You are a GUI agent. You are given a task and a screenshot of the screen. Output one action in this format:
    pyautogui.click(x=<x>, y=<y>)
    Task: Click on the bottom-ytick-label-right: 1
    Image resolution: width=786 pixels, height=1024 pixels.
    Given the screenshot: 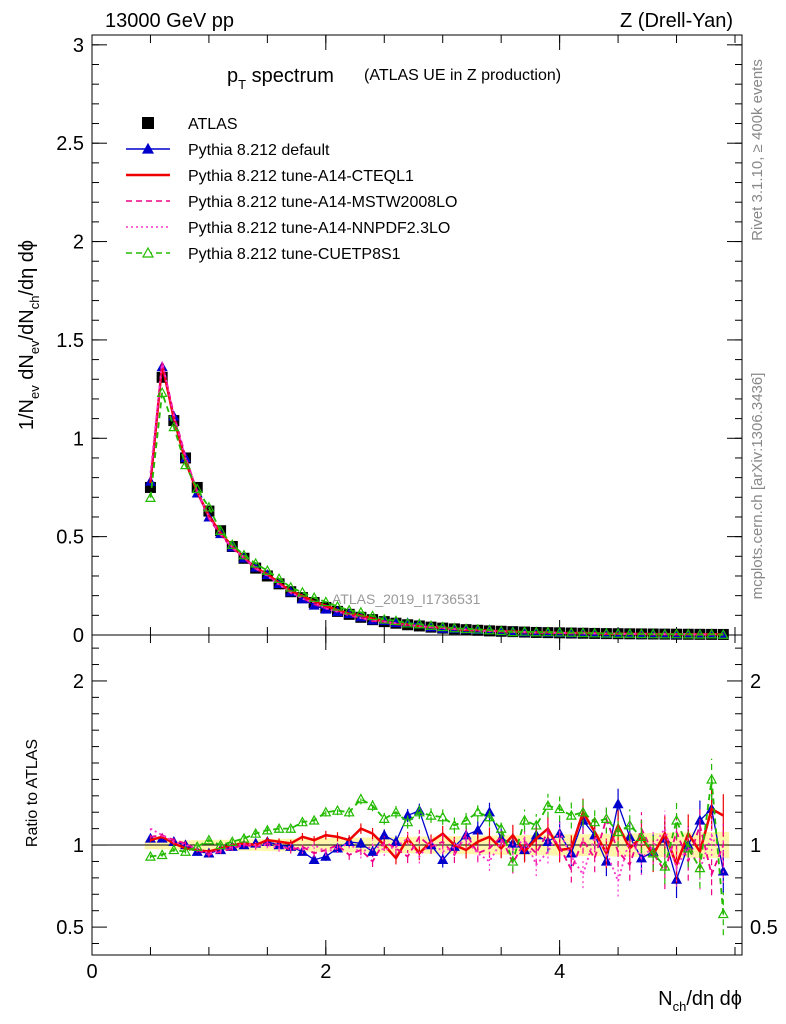 What is the action you would take?
    pyautogui.click(x=755, y=846)
    